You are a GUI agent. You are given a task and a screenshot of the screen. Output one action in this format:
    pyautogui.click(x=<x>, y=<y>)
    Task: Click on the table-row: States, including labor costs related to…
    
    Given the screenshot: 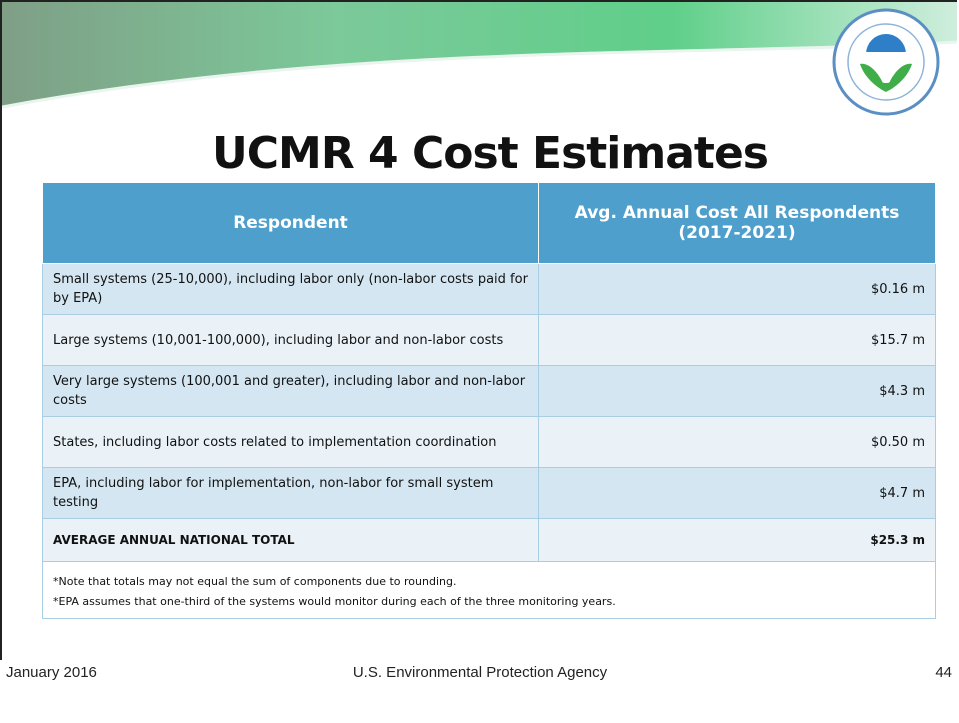 What is the action you would take?
    pyautogui.click(x=489, y=442)
    